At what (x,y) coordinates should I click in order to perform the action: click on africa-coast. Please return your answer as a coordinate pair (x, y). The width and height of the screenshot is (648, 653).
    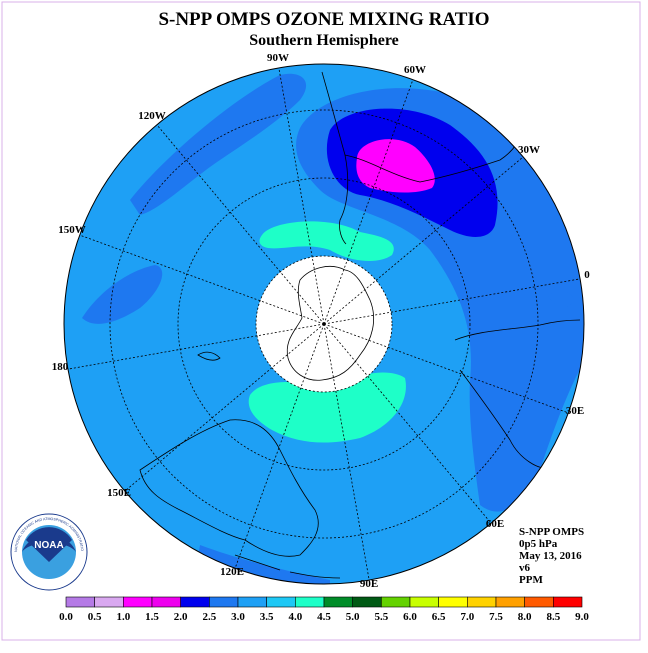
    Looking at the image, I should click on (517, 394).